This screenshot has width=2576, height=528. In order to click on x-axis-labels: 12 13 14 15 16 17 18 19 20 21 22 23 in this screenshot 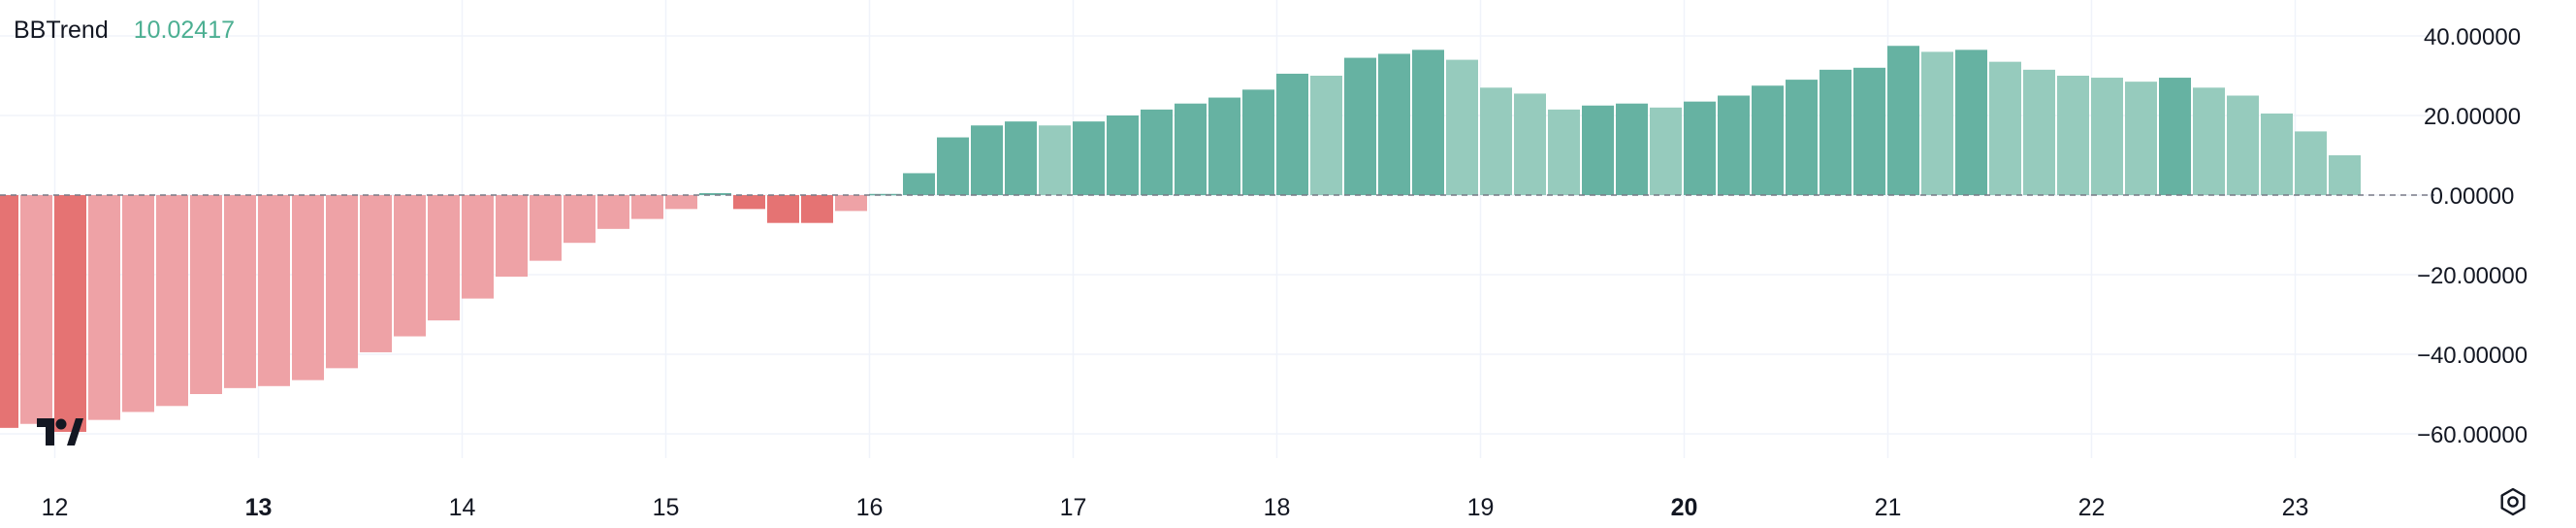, I will do `click(1175, 507)`.